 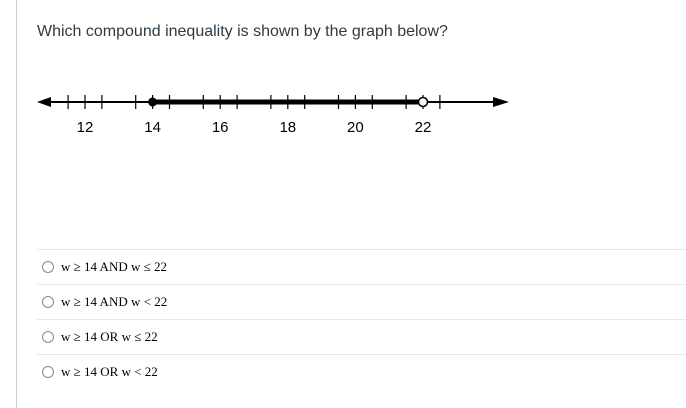 What do you see at coordinates (361, 266) in the screenshot?
I see `answer-option-1: w ≥ 14 AND w ≤ 22` at bounding box center [361, 266].